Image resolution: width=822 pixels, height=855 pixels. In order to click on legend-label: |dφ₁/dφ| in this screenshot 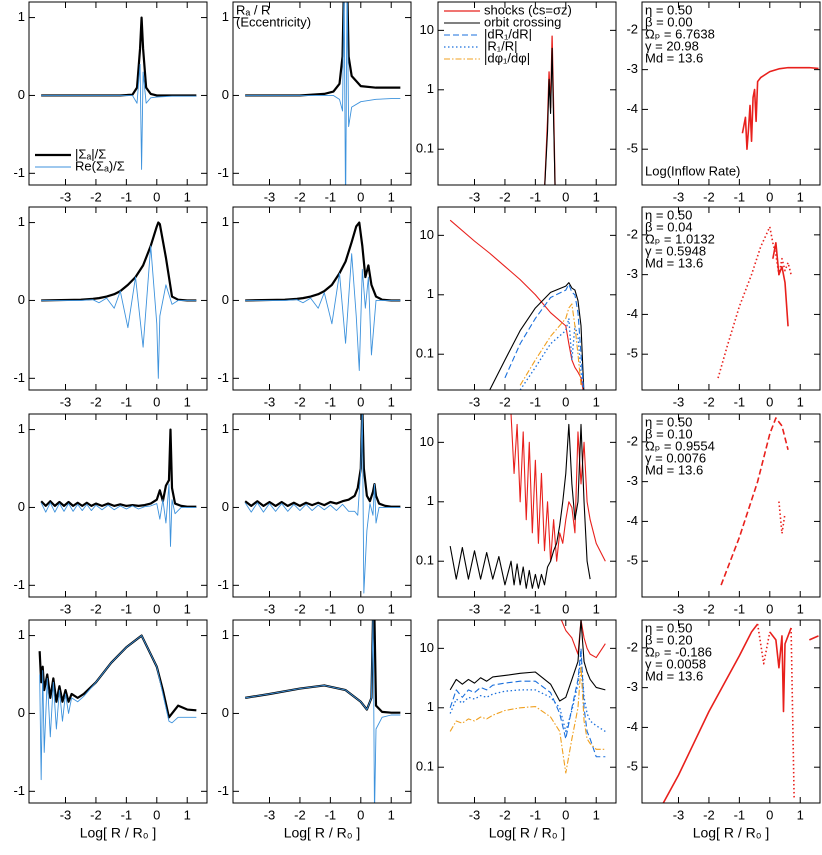, I will do `click(507, 57)`.